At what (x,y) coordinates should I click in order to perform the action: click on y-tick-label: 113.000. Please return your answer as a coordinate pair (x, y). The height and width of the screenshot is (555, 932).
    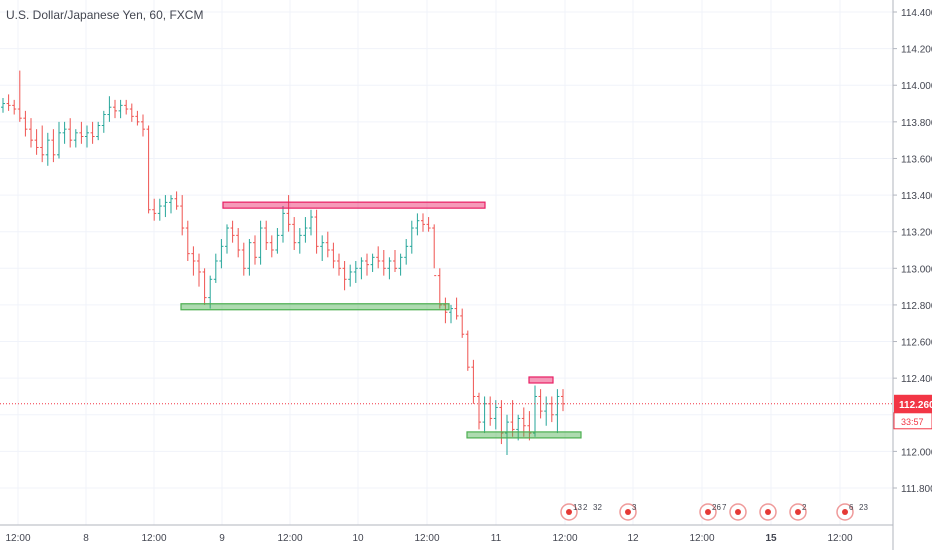
    Looking at the image, I should click on (916, 269).